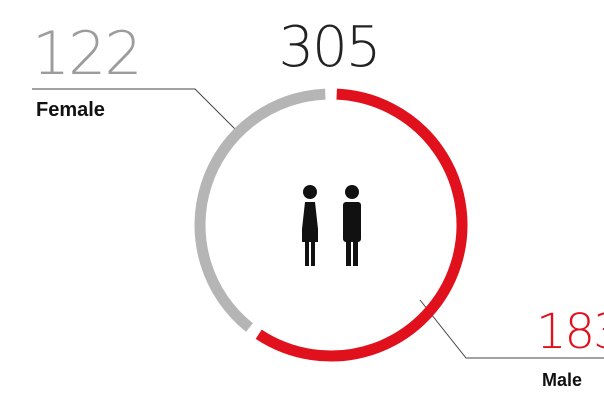  Describe the element at coordinates (70, 110) in the screenshot. I see `female-label: Female` at that location.